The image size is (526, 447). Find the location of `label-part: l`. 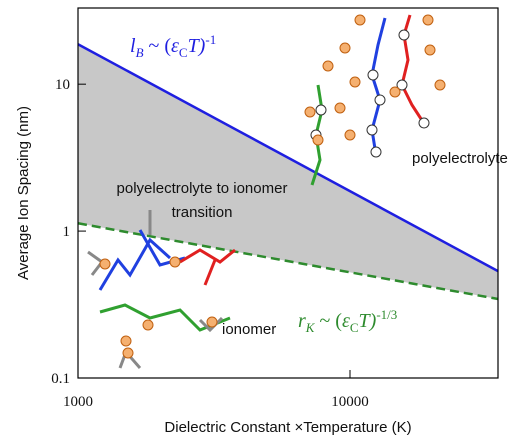

label-part: l is located at coordinates (133, 46).